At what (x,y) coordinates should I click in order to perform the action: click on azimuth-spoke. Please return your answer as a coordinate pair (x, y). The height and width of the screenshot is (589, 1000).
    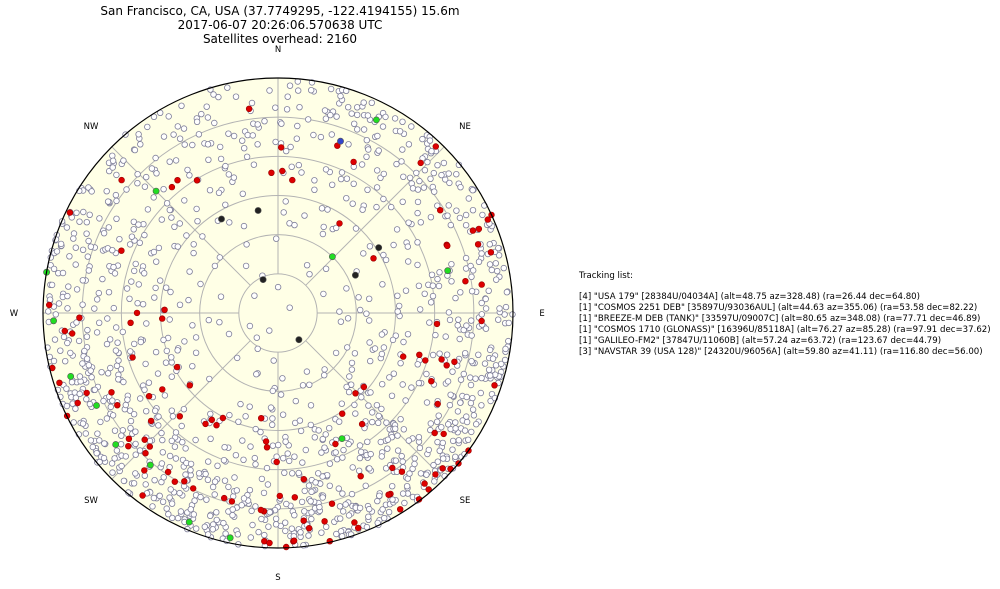
    Looking at the image, I should click on (375, 410).